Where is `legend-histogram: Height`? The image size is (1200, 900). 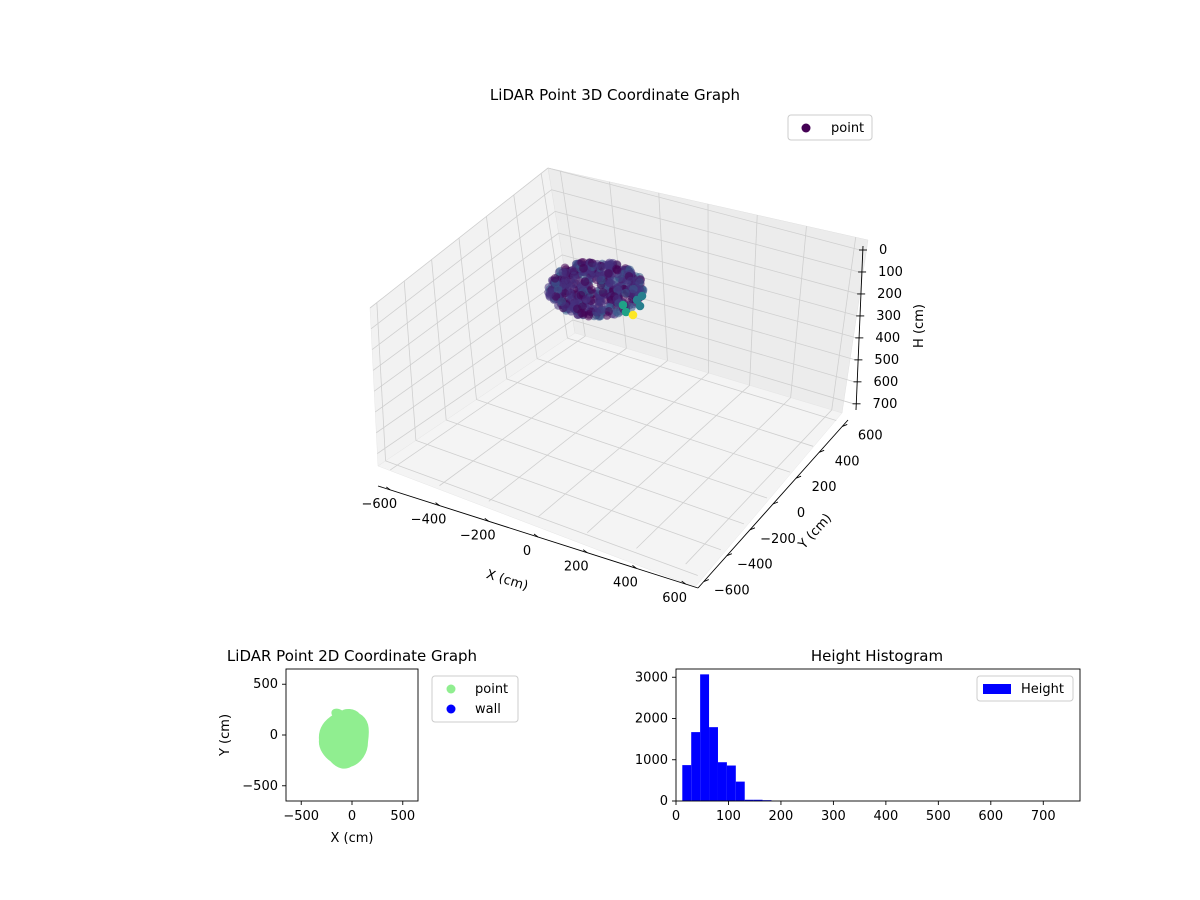 legend-histogram: Height is located at coordinates (1025, 688).